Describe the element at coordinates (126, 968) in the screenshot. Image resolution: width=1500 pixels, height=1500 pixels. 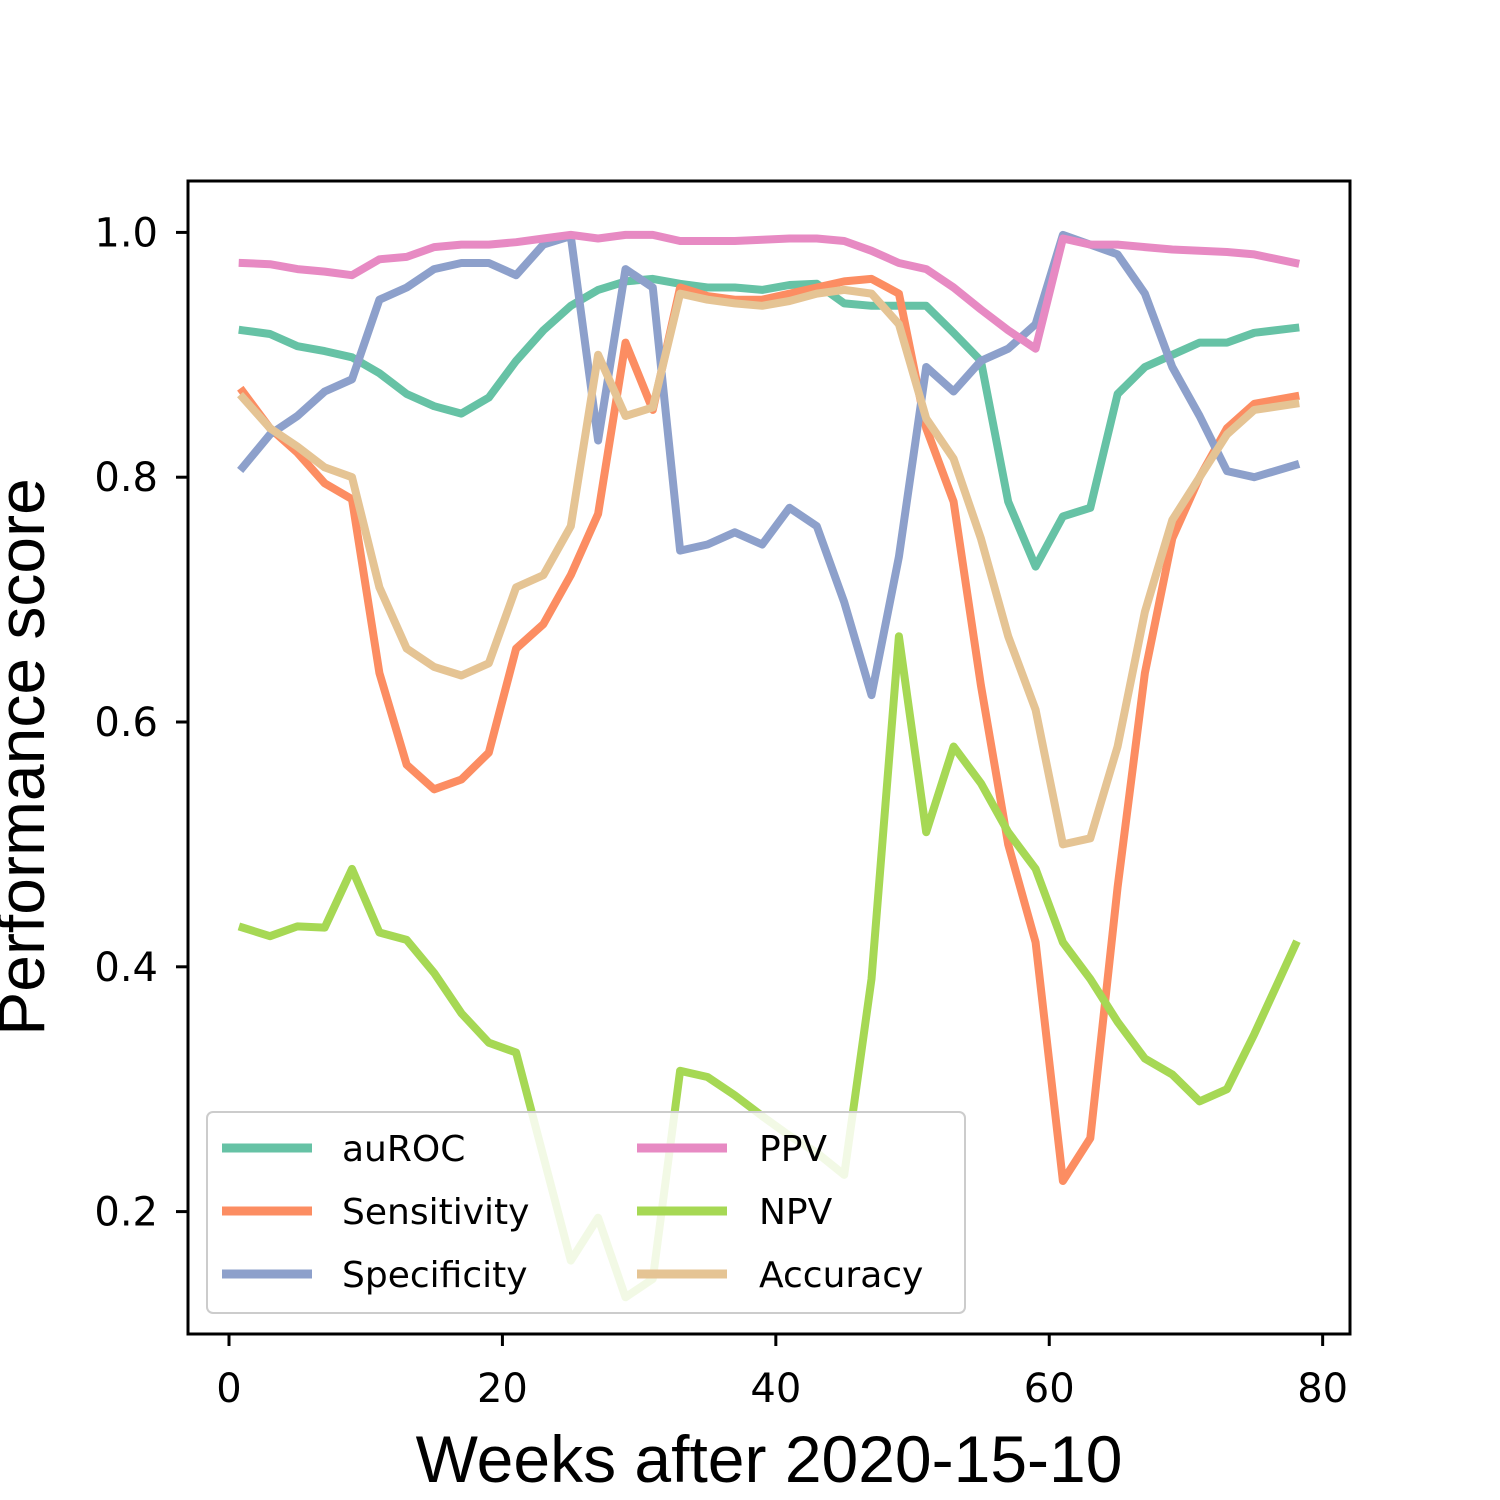
I see `y-tick-label: 0.4` at that location.